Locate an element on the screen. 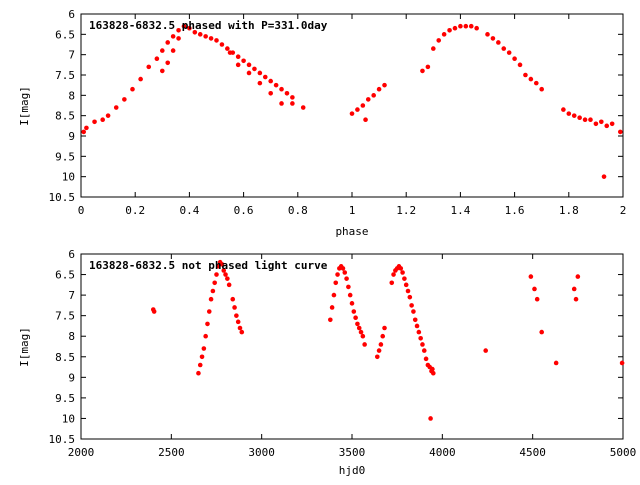  x-tick-label: 4500 is located at coordinates (532, 452).